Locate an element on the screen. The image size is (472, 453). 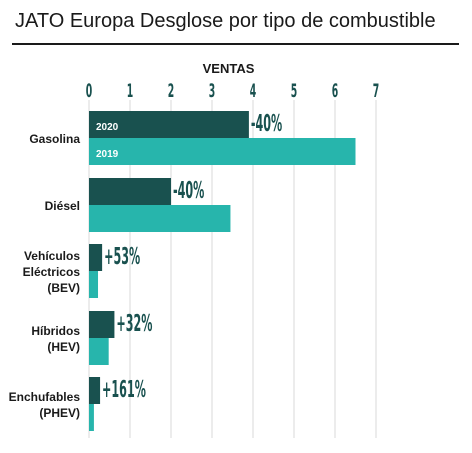
x-tick-label: 4 is located at coordinates (253, 92).